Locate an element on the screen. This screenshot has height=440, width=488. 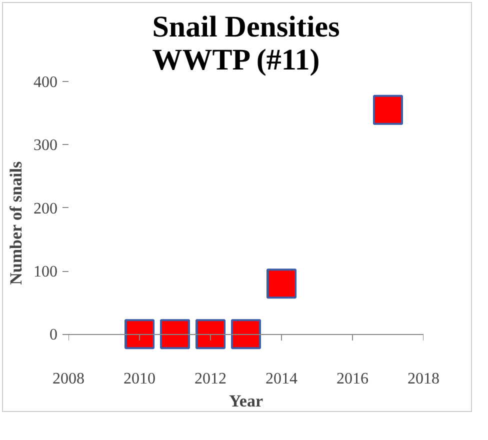
x-tick-label: 2016 is located at coordinates (352, 379).